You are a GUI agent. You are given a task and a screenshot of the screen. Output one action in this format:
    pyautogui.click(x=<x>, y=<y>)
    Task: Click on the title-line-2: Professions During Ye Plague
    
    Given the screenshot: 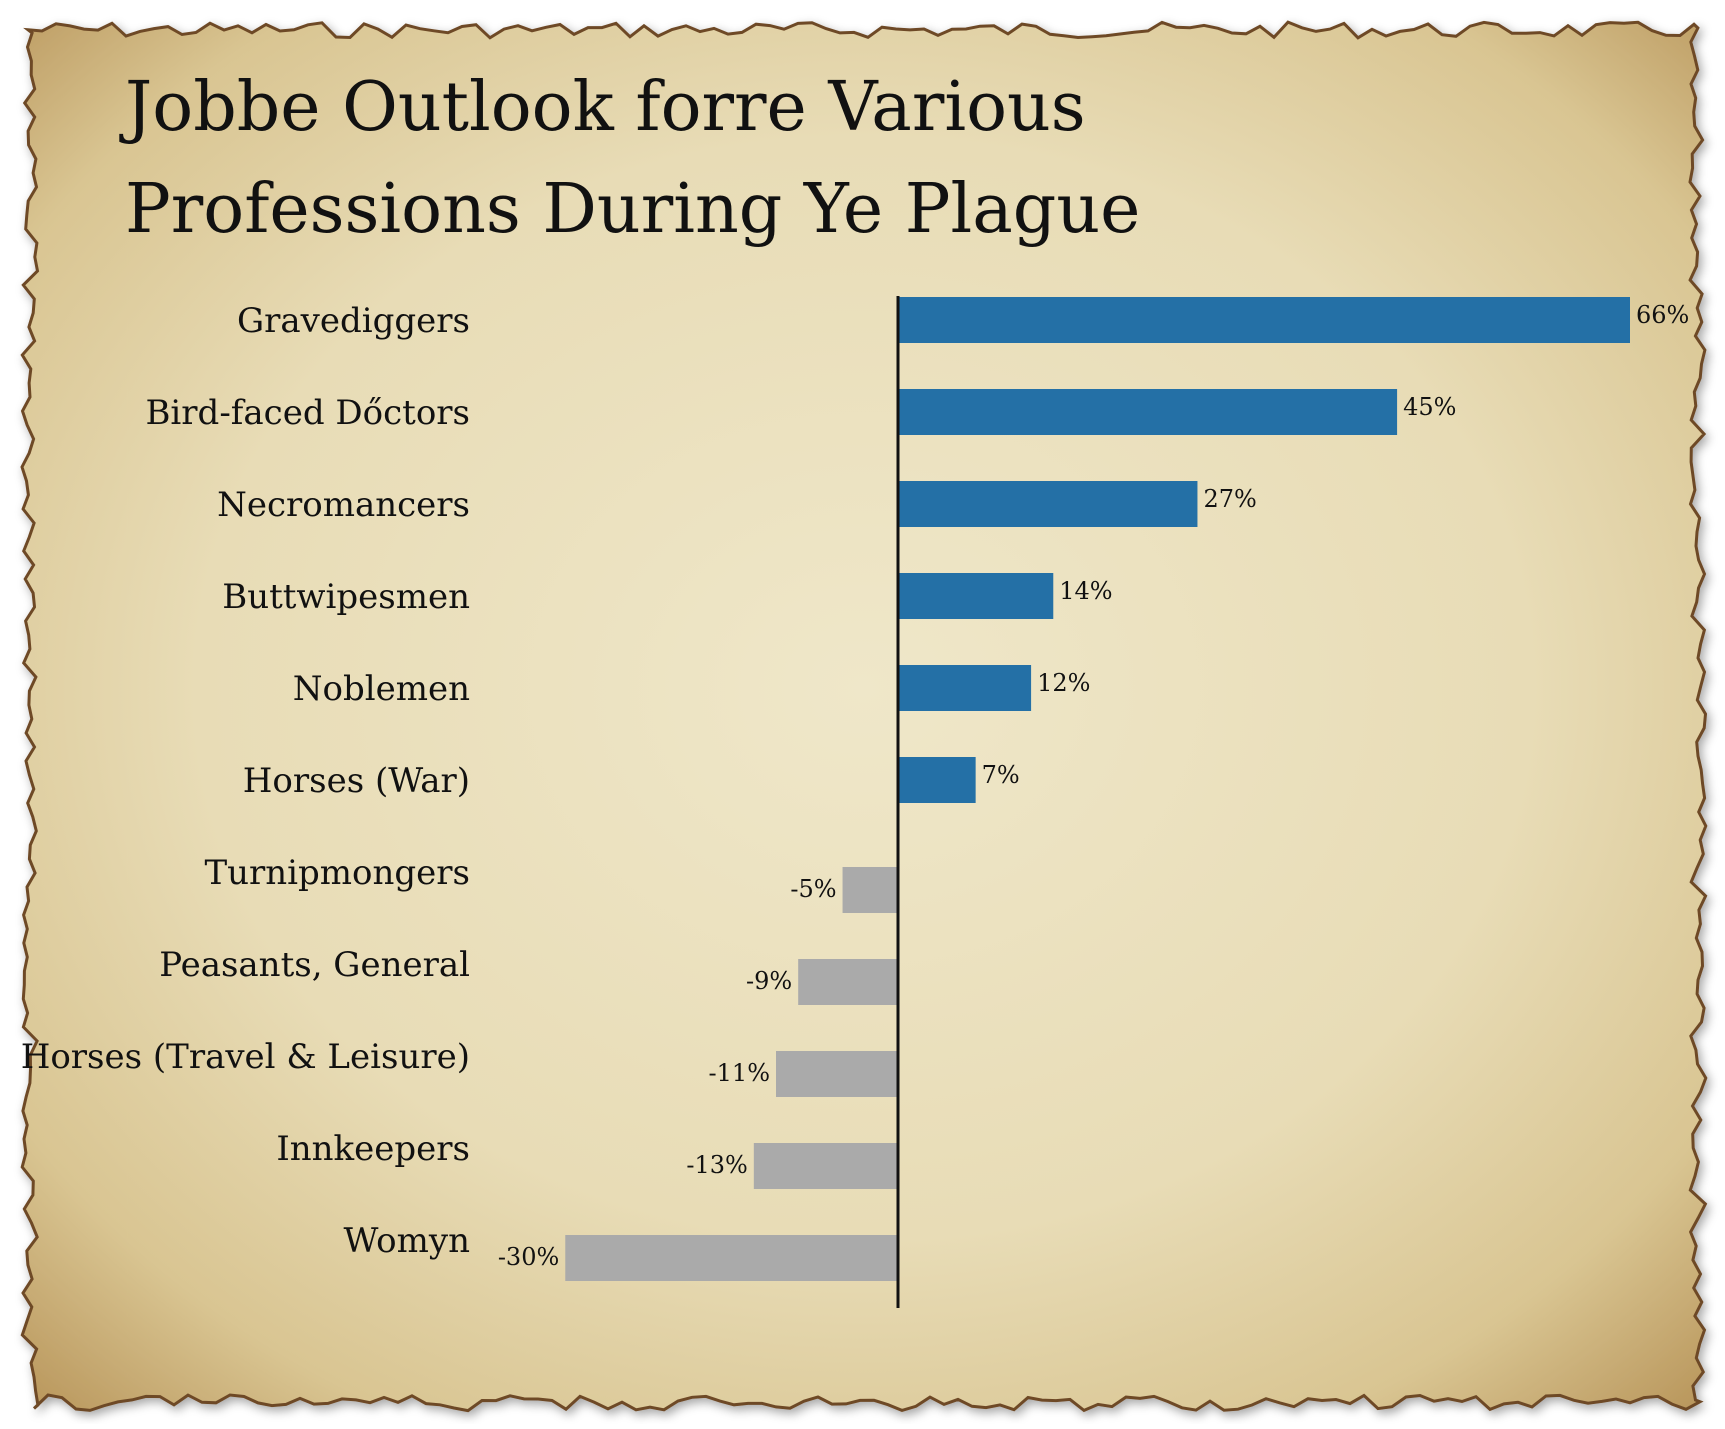 What is the action you would take?
    pyautogui.click(x=632, y=209)
    